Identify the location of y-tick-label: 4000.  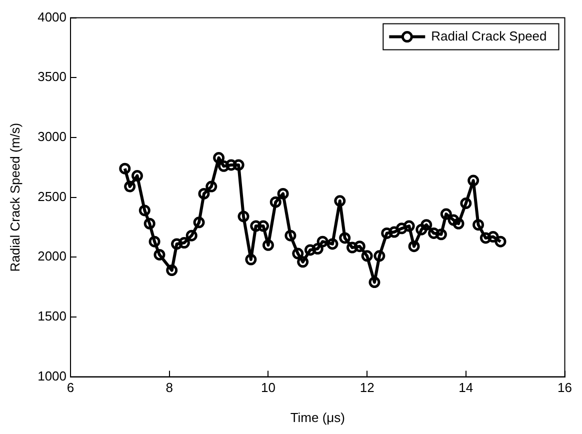
(52, 16).